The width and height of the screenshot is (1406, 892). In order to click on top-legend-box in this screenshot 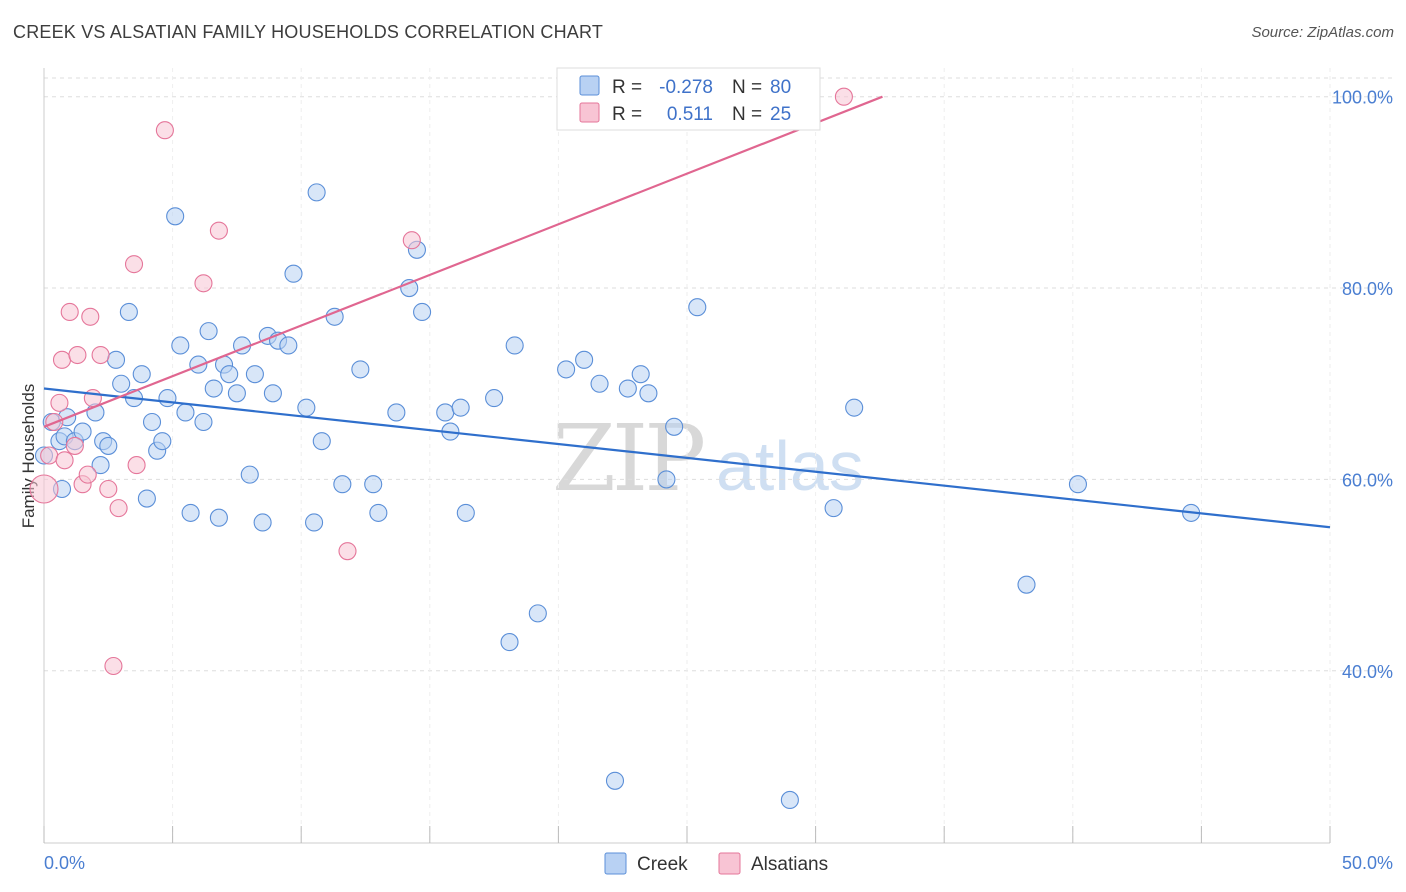, I will do `click(688, 99)`.